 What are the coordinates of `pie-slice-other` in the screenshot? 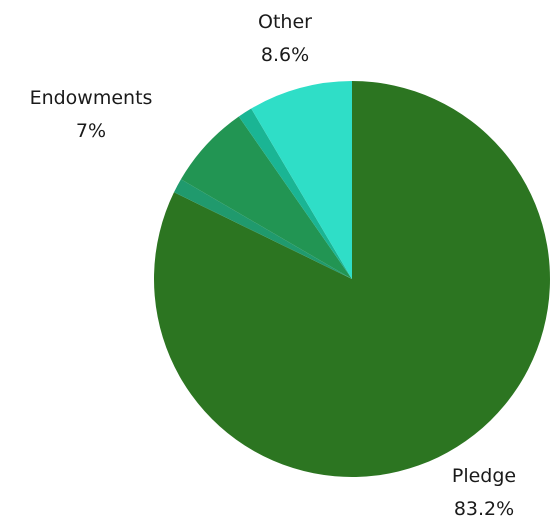 It's located at (301, 180).